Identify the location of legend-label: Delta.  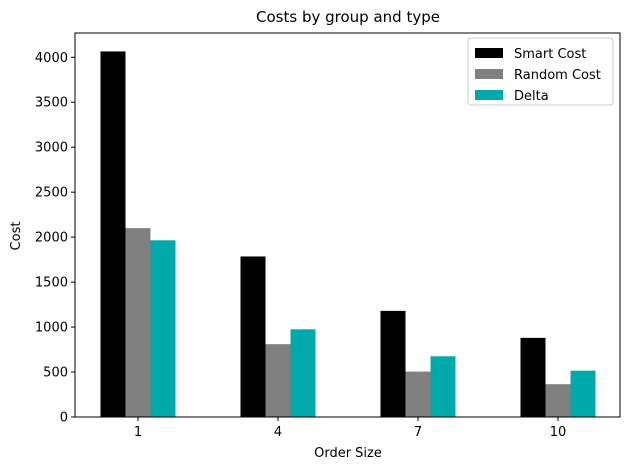
(531, 96).